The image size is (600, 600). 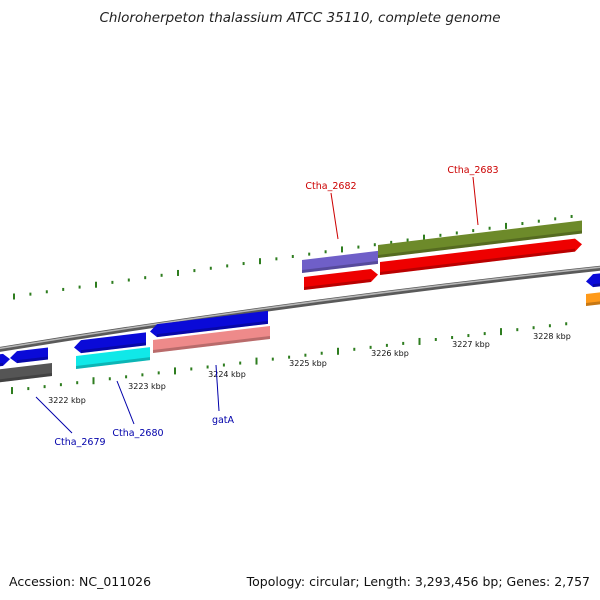 What do you see at coordinates (137, 433) in the screenshot?
I see `gene-label: Ctha_2680` at bounding box center [137, 433].